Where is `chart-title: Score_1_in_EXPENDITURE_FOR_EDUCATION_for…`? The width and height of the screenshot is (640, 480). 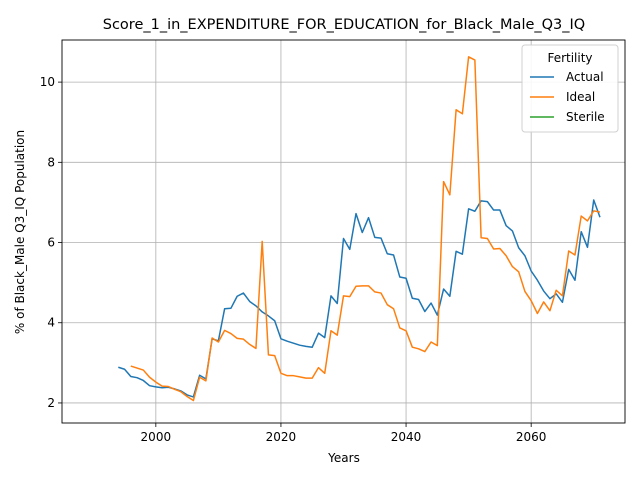
chart-title: Score_1_in_EXPENDITURE_FOR_EDUCATION_for… is located at coordinates (344, 25).